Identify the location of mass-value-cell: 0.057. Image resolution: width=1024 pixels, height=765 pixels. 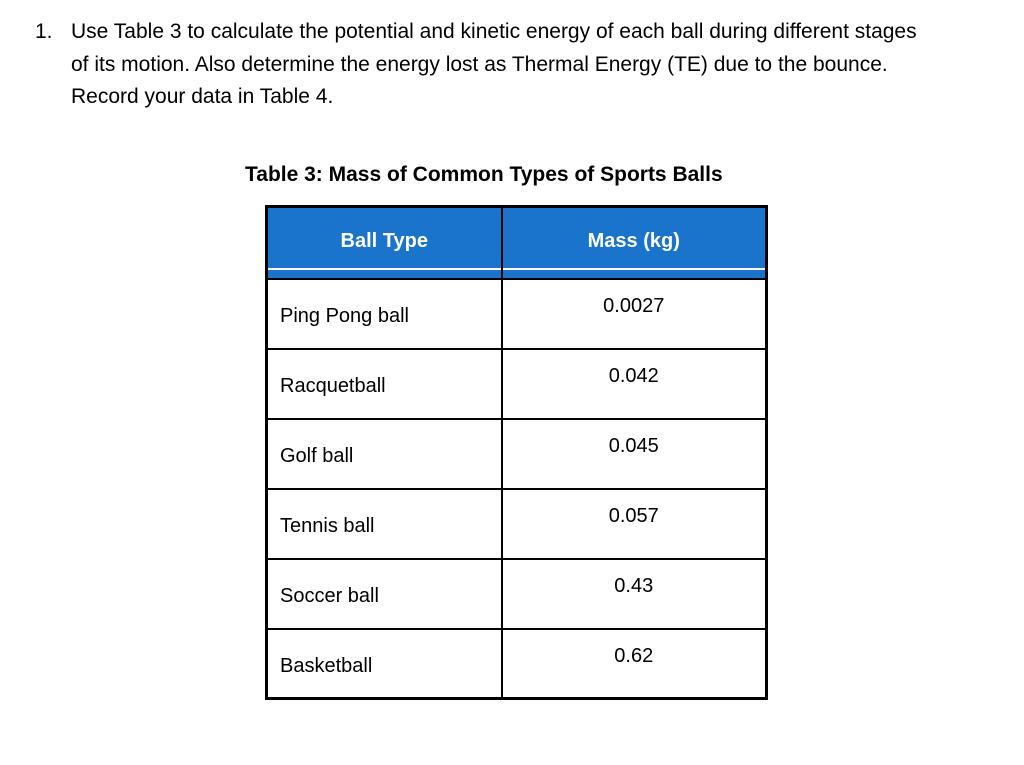
(634, 523).